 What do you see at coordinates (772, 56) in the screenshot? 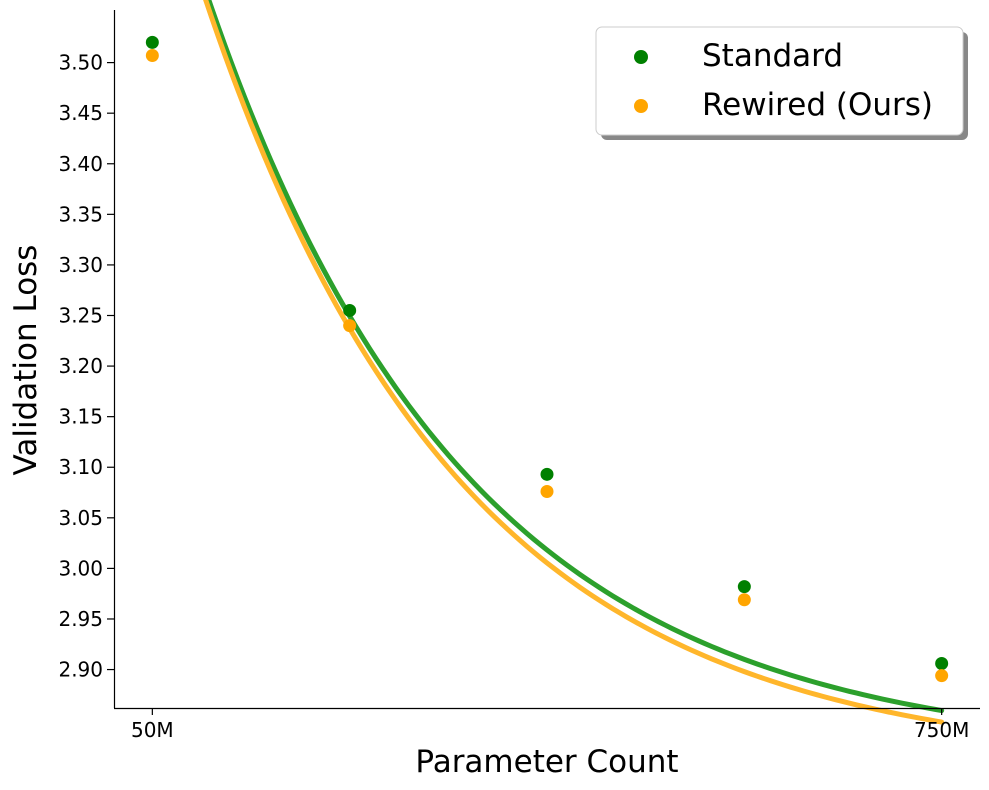
I see `legend-label-standard: Standard` at bounding box center [772, 56].